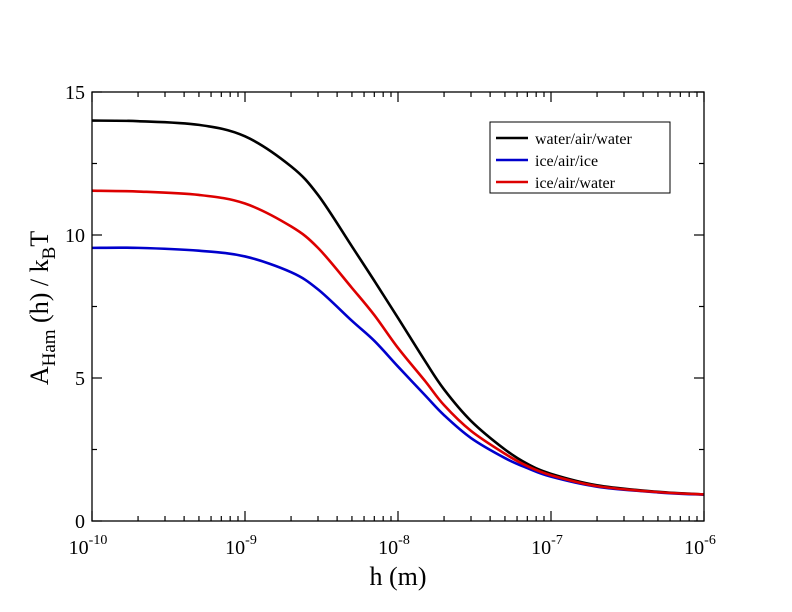 This screenshot has width=792, height=612. What do you see at coordinates (75, 93) in the screenshot?
I see `y-tick-label: 15` at bounding box center [75, 93].